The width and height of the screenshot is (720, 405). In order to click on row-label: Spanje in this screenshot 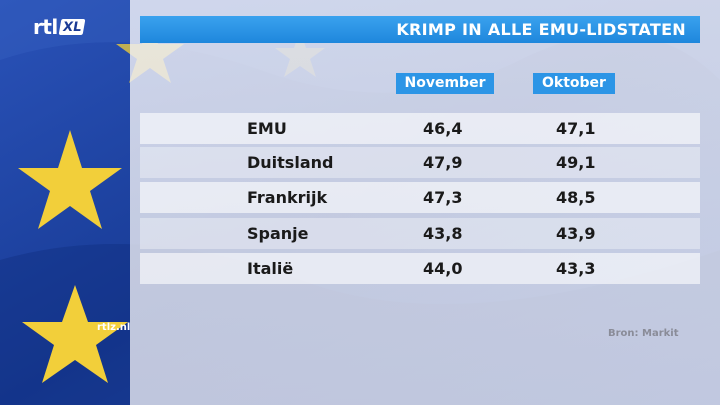, I will do `click(278, 233)`.